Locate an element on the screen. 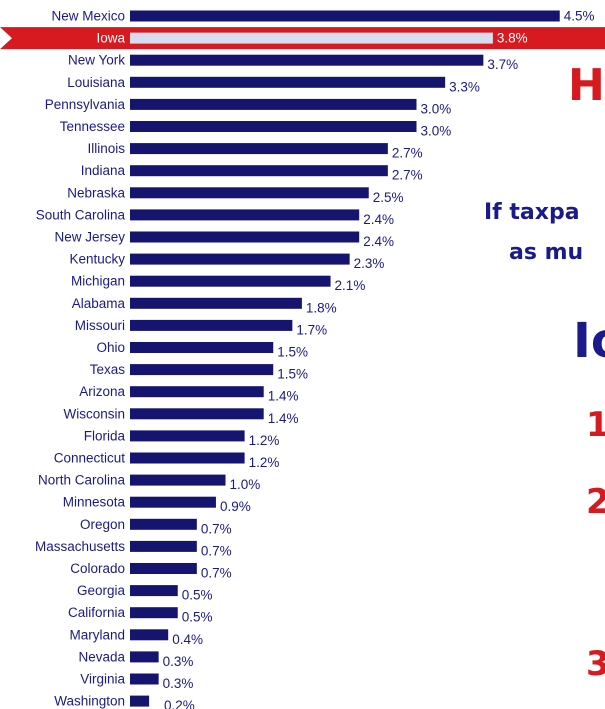  category-label-missouri: Missouri is located at coordinates (100, 325).